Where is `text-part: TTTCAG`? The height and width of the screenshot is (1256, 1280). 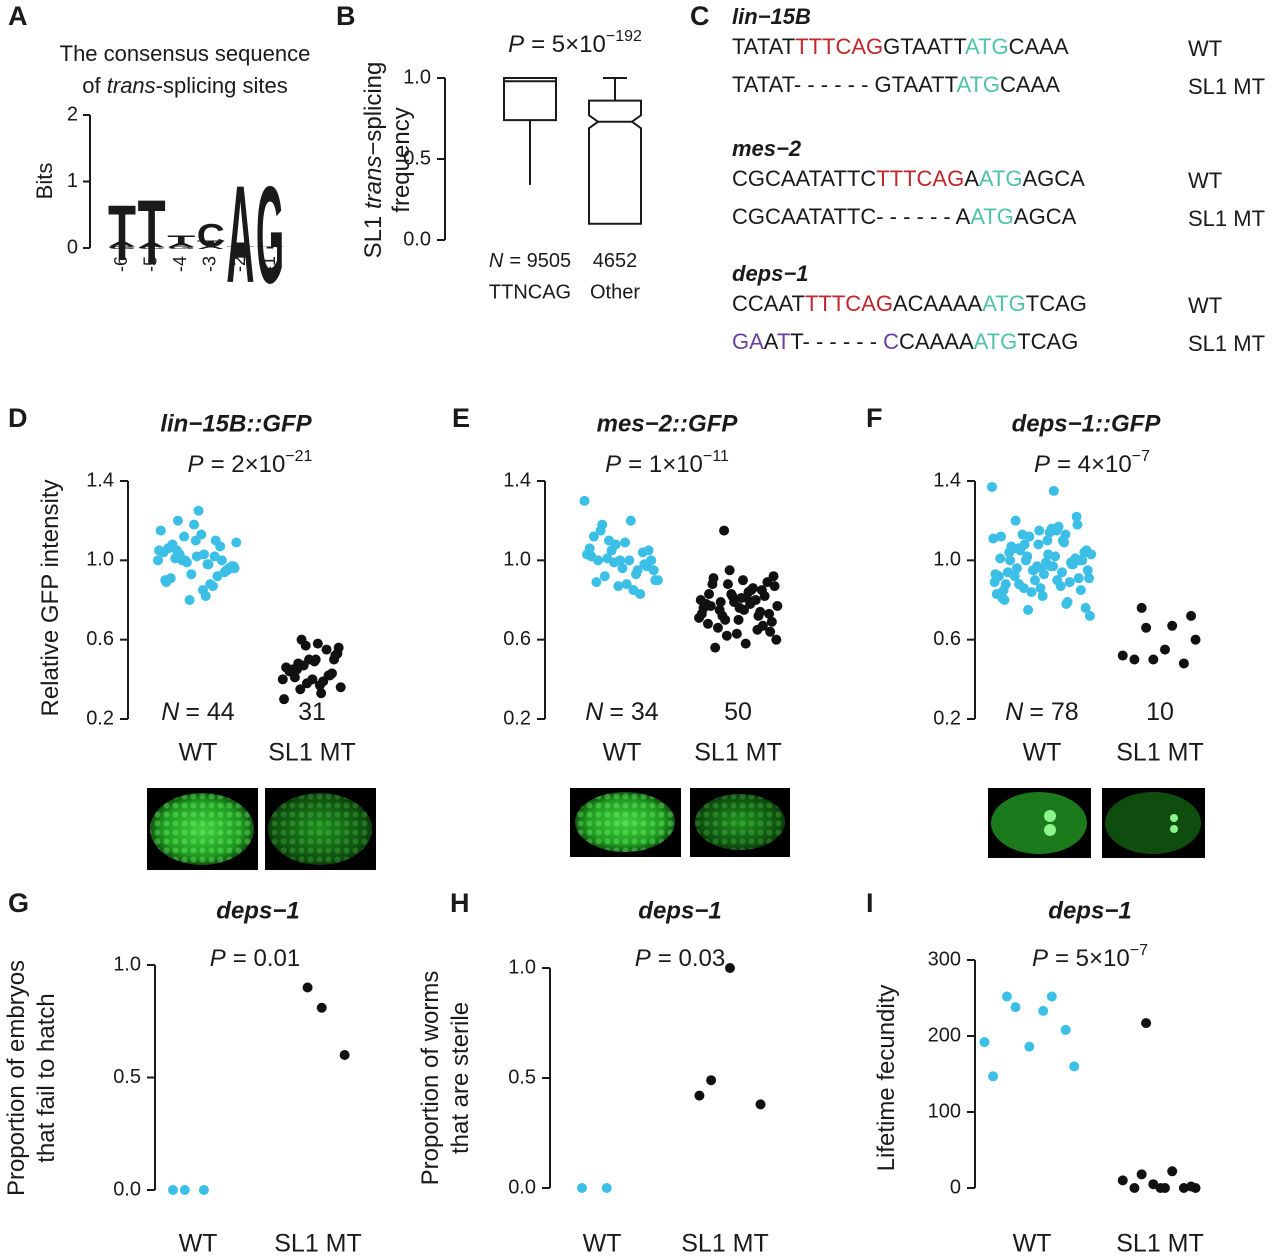 text-part: TTTCAG is located at coordinates (920, 178).